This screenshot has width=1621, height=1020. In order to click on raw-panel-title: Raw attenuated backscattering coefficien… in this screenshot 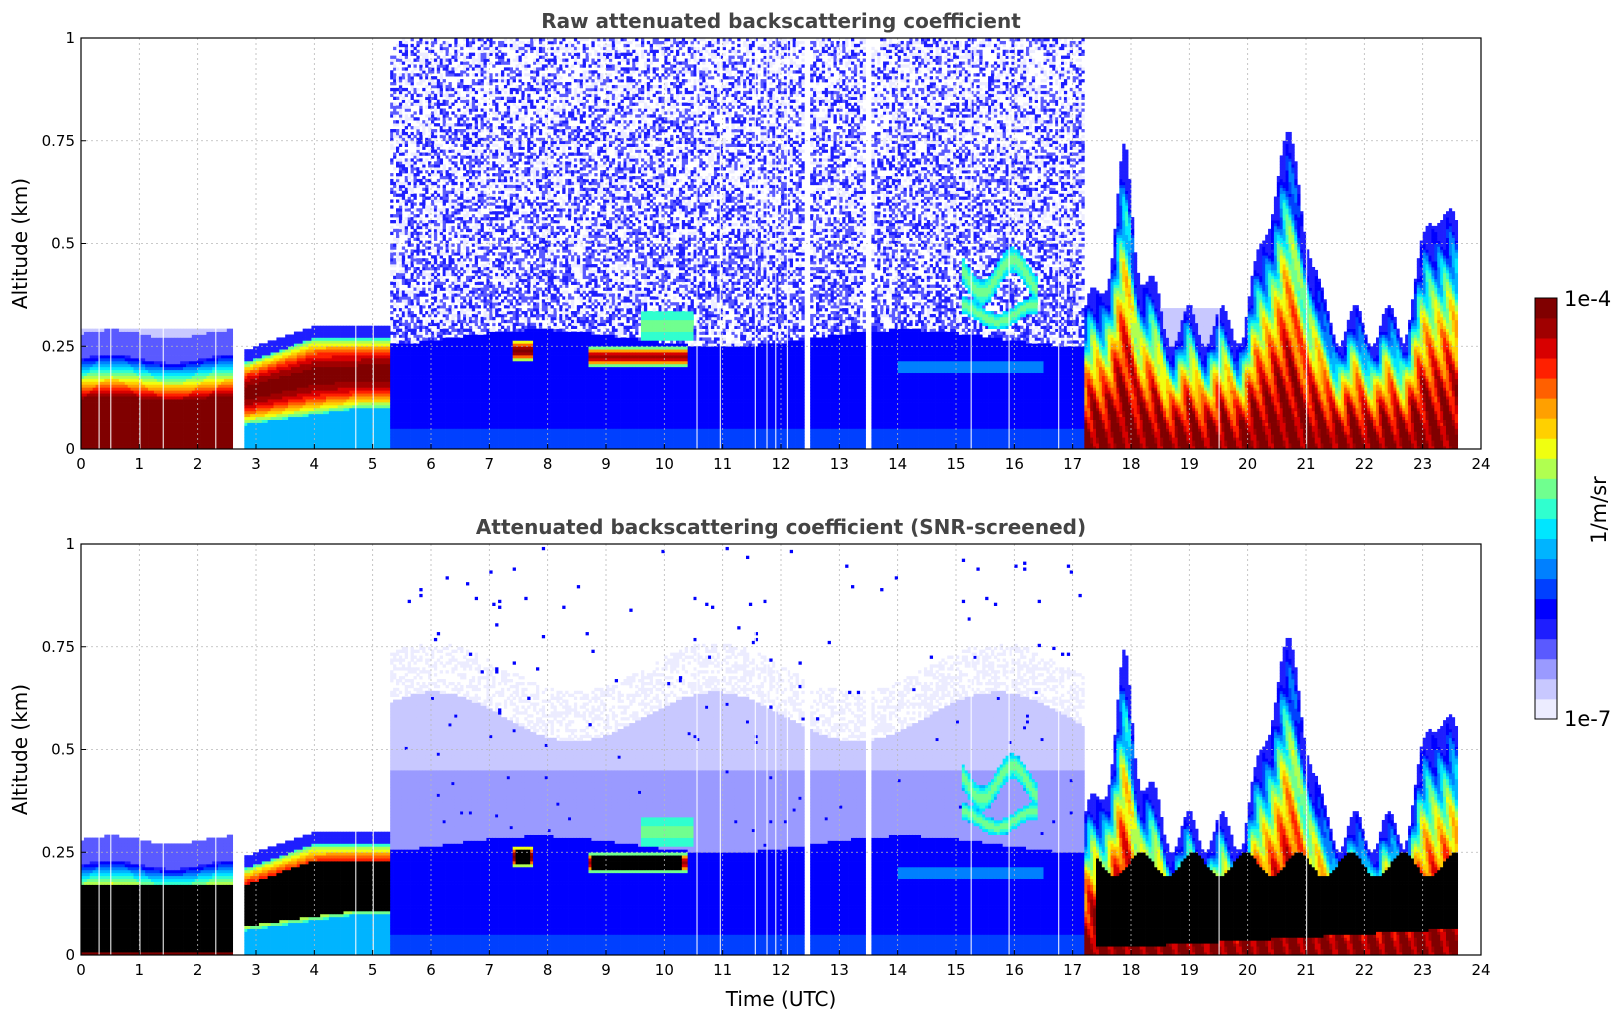, I will do `click(781, 21)`.